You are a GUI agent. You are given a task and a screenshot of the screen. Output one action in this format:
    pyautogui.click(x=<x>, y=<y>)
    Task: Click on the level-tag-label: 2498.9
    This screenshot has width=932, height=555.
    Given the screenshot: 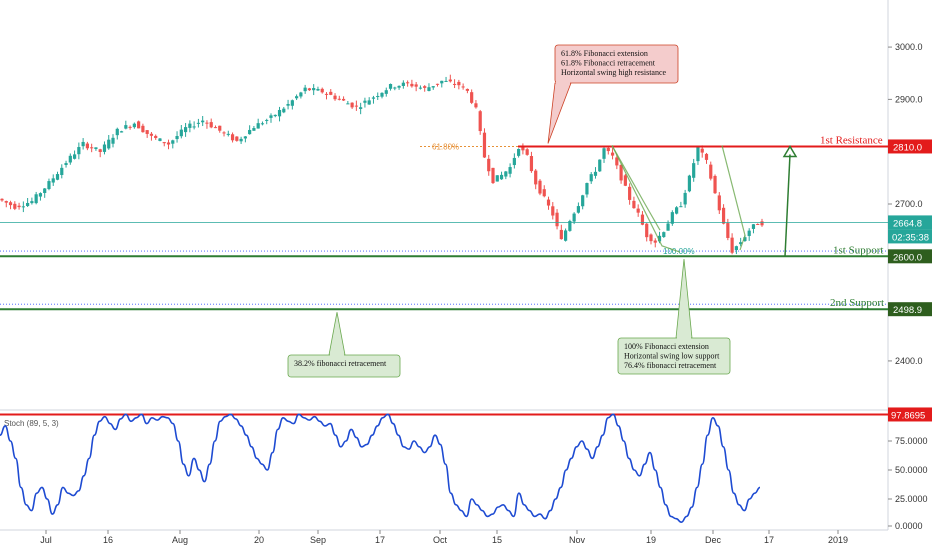 What is the action you would take?
    pyautogui.click(x=907, y=310)
    